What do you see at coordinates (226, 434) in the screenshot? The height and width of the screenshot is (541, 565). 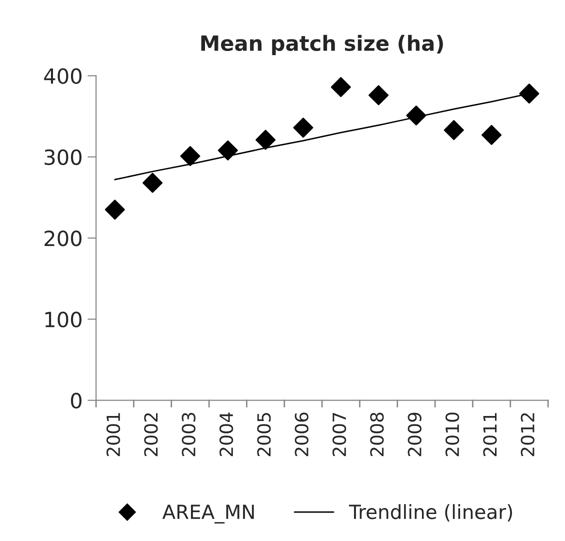 I see `x-tick-label: 2004` at bounding box center [226, 434].